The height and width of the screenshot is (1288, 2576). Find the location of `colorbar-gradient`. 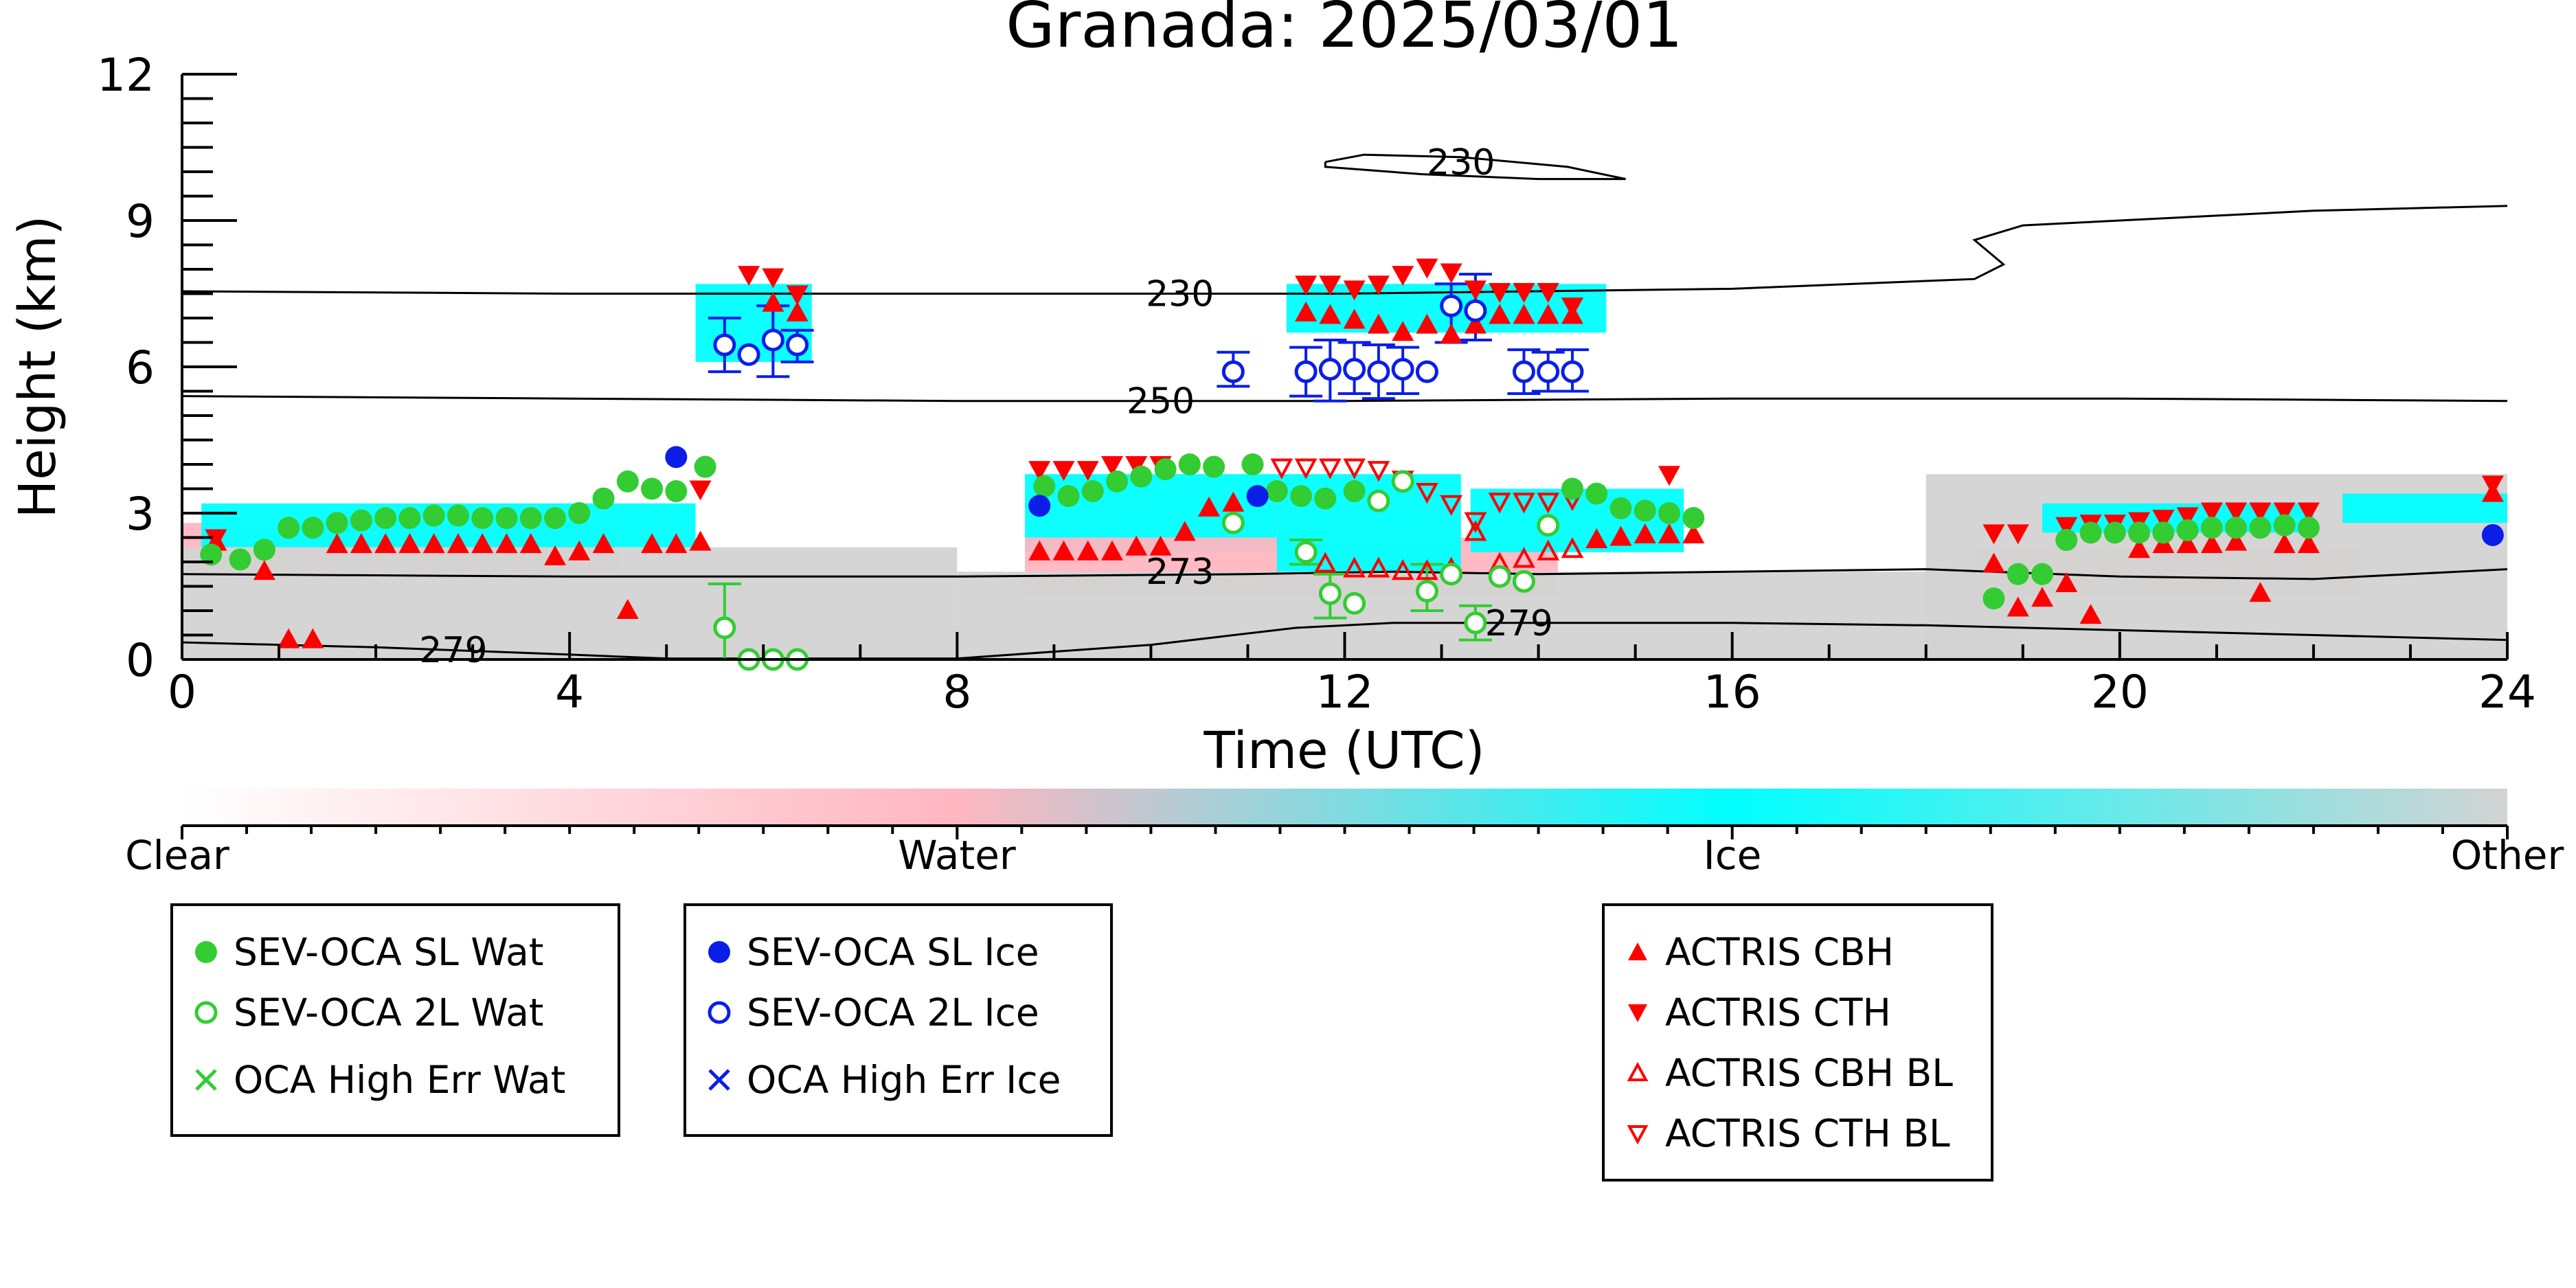

colorbar-gradient is located at coordinates (1344, 807).